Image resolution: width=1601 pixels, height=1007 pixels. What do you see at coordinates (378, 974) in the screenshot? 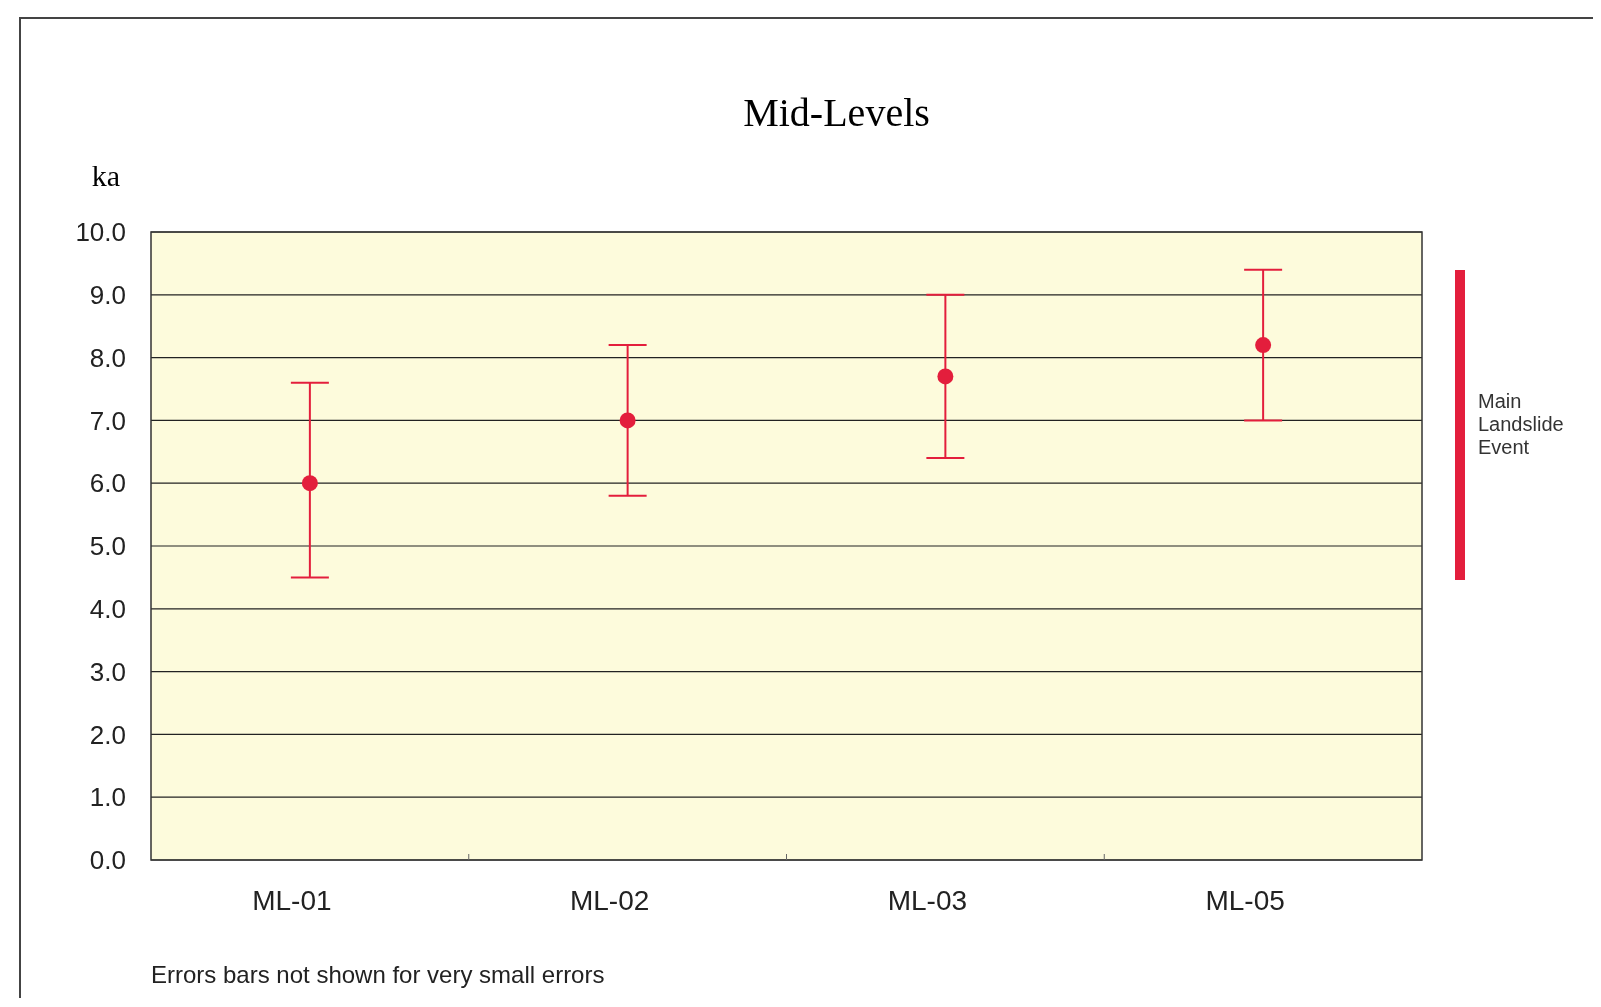
I see `text: Errors bars not shown for very small errors` at bounding box center [378, 974].